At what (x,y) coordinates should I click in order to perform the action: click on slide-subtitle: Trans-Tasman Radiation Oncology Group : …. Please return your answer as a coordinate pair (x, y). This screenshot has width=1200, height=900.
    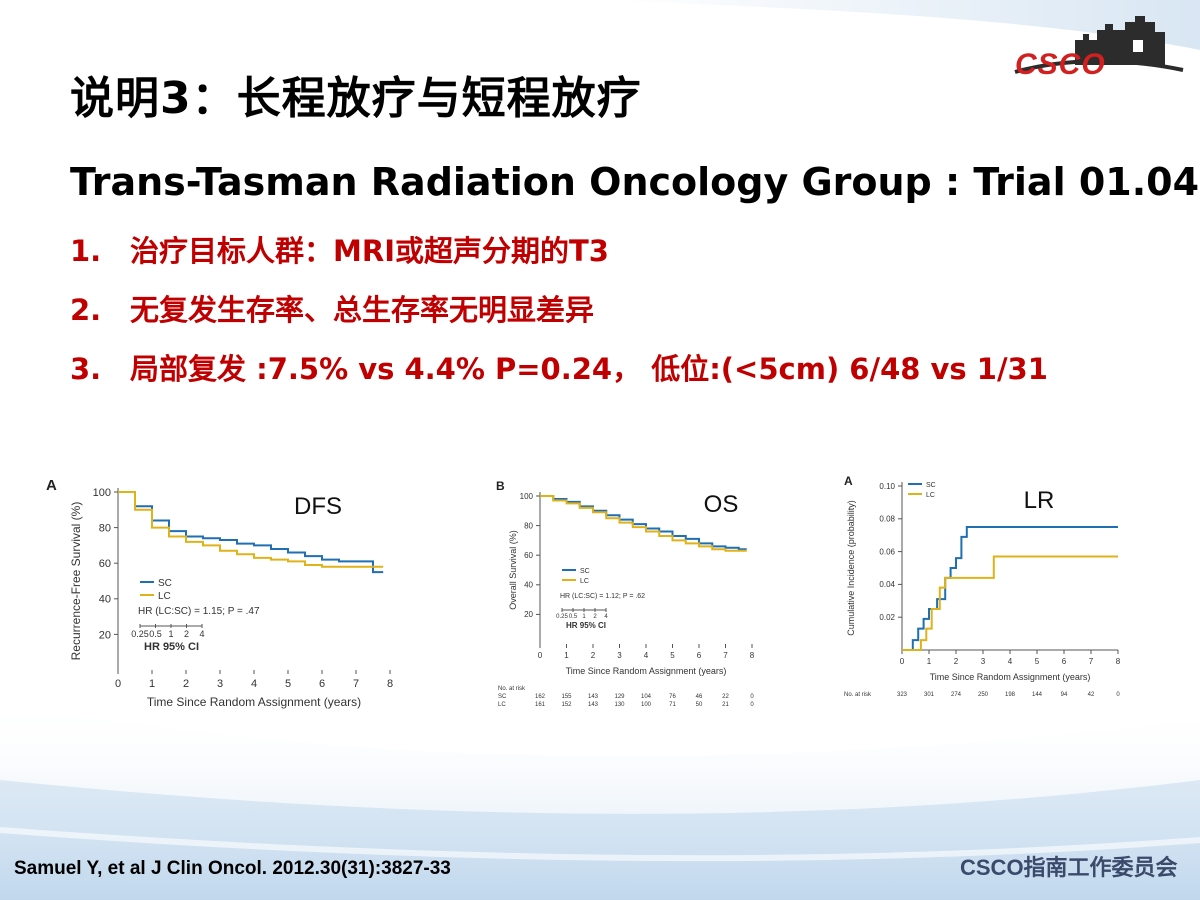
    Looking at the image, I should click on (635, 182).